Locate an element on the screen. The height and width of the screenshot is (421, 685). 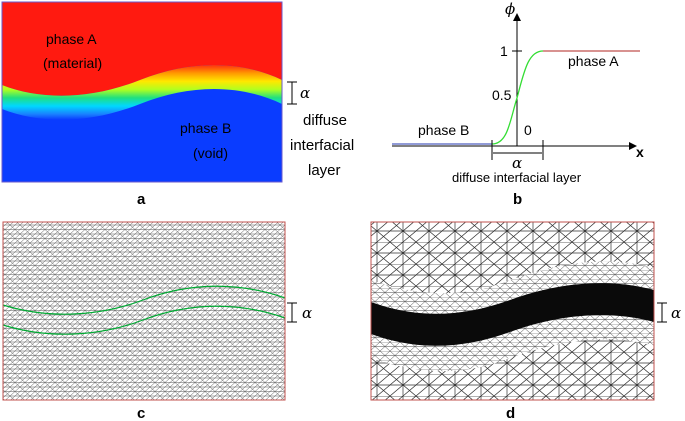
diffuse-band is located at coordinates (142, 92).